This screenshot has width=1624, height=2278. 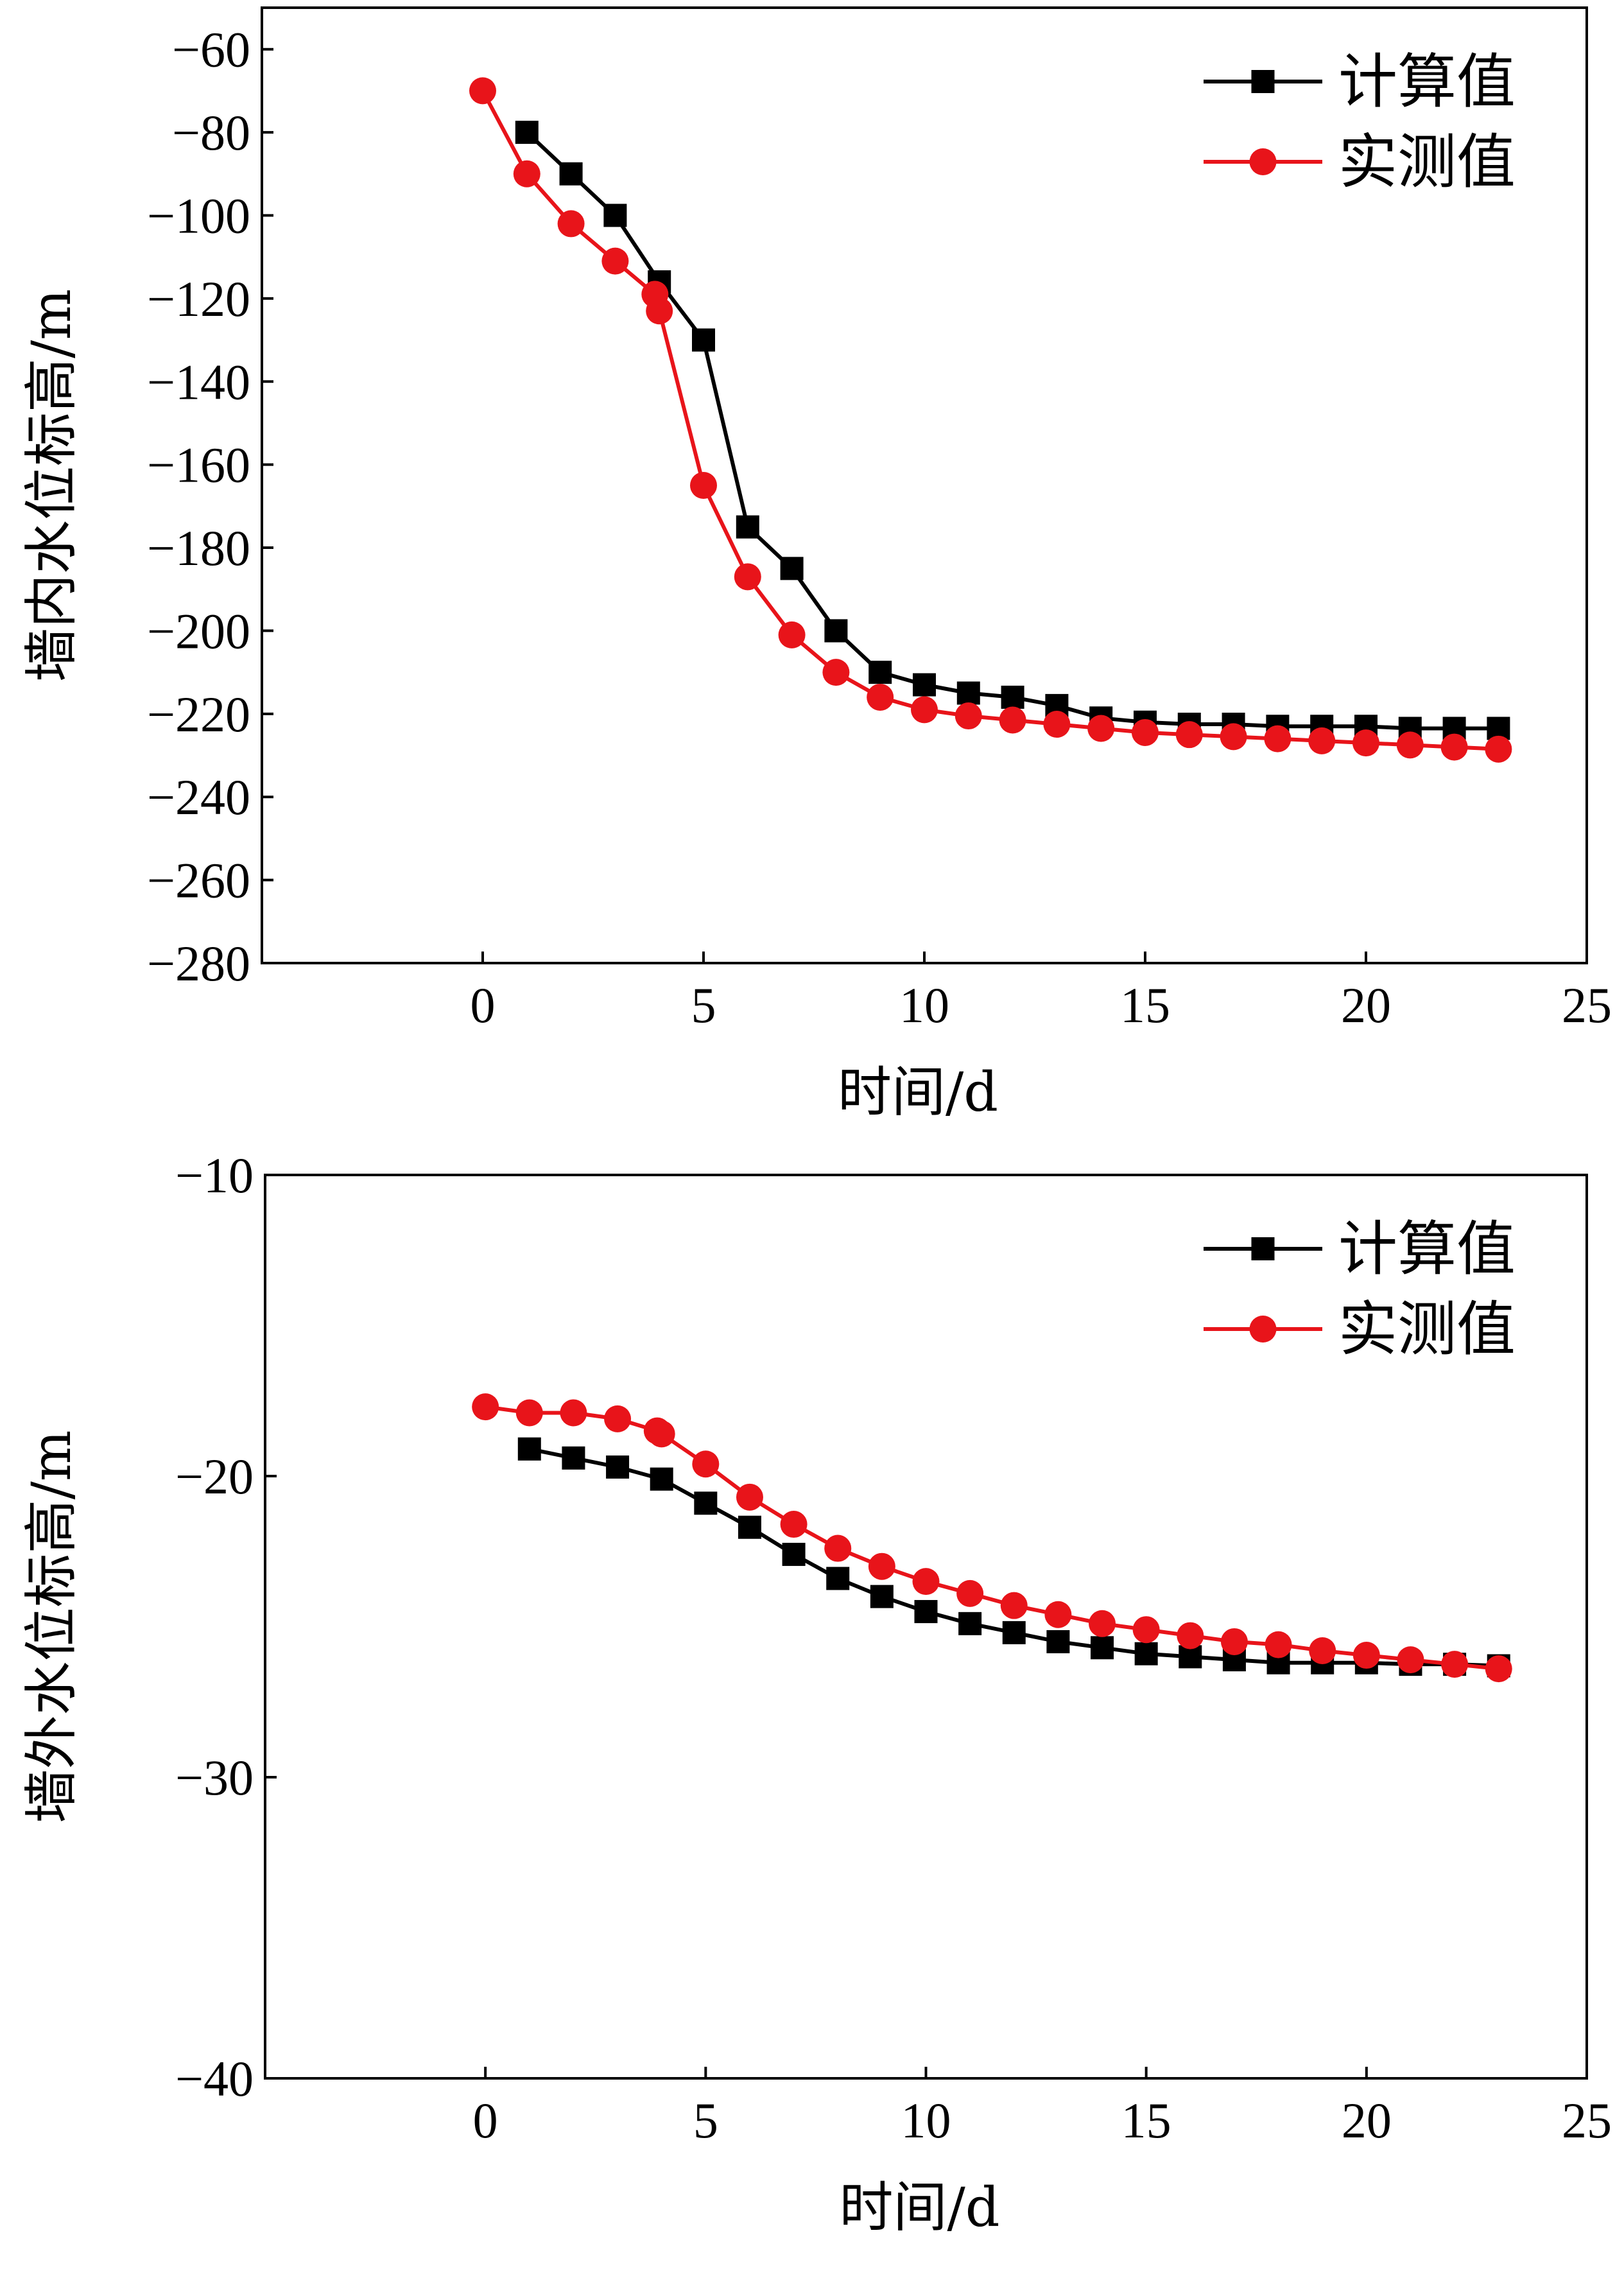 I want to click on legend-label-measured: 实测值, so click(x=1427, y=1329).